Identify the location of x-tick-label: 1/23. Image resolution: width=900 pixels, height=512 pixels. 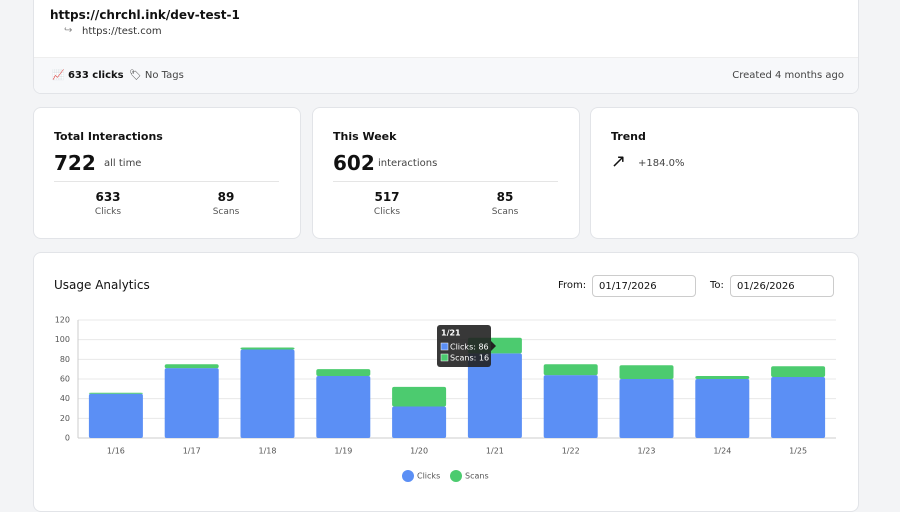
(647, 451).